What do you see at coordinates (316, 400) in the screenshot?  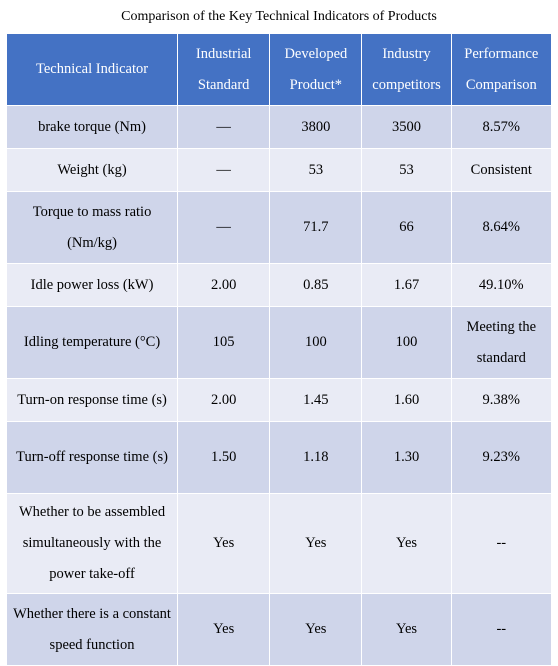 I see `product-cell: 1.45` at bounding box center [316, 400].